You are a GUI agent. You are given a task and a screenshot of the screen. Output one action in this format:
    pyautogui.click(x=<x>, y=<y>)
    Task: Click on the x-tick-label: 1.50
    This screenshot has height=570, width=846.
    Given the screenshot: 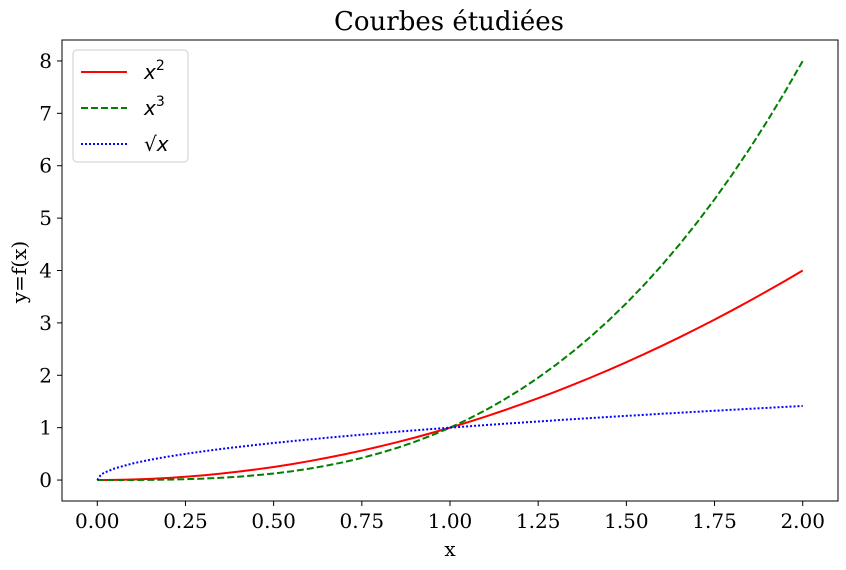 What is the action you would take?
    pyautogui.click(x=626, y=521)
    